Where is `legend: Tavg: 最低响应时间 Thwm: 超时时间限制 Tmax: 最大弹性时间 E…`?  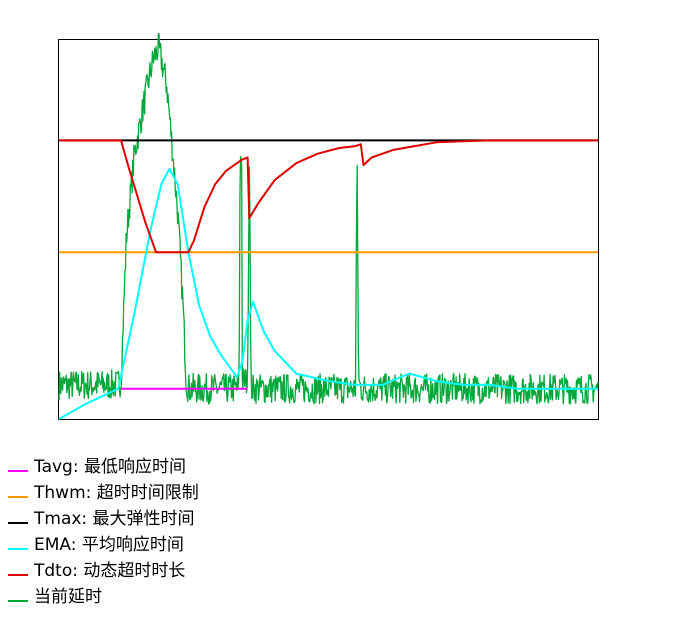
legend: Tavg: 最低响应时间 Thwm: 超时时间限制 Tmax: 最大弹性时间 E… is located at coordinates (103, 529).